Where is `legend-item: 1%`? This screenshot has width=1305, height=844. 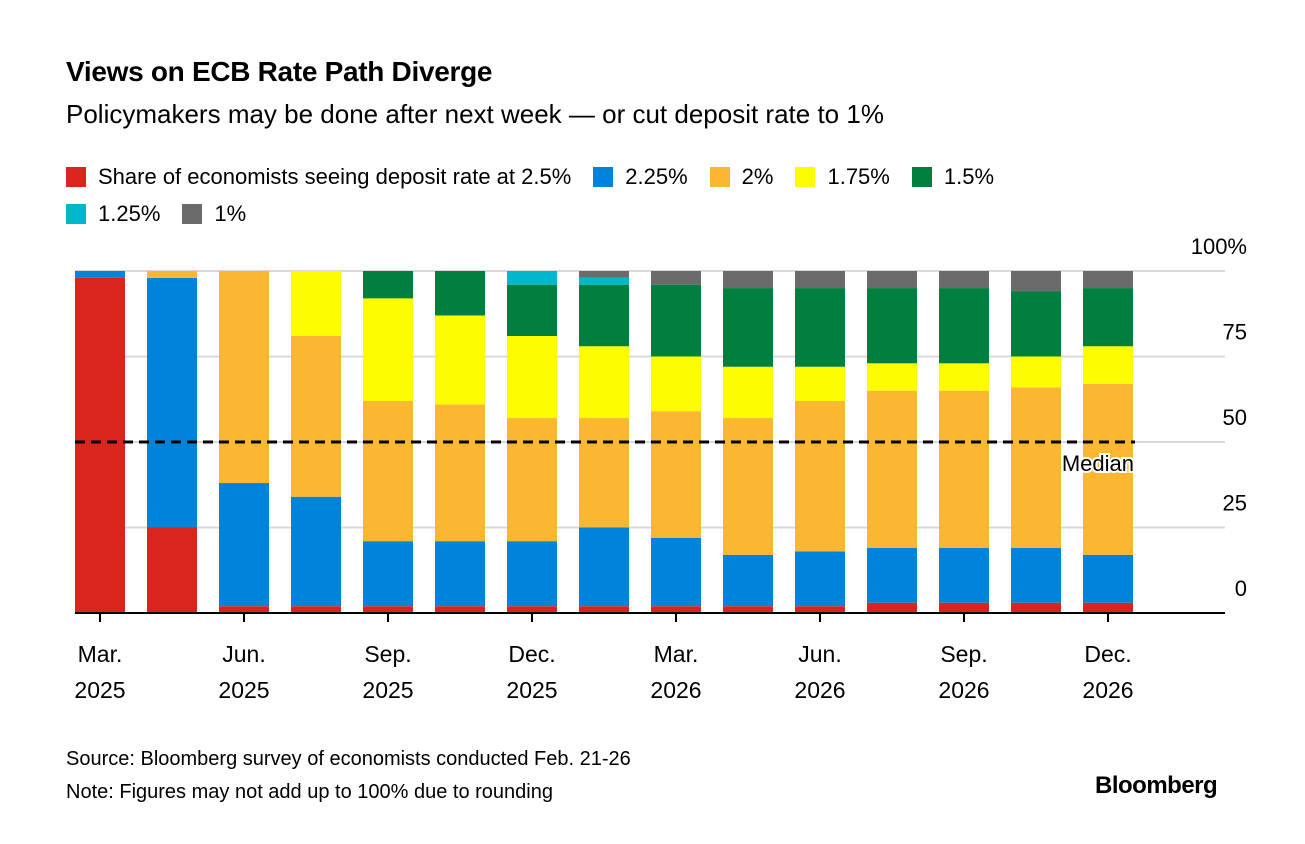 legend-item: 1% is located at coordinates (214, 214).